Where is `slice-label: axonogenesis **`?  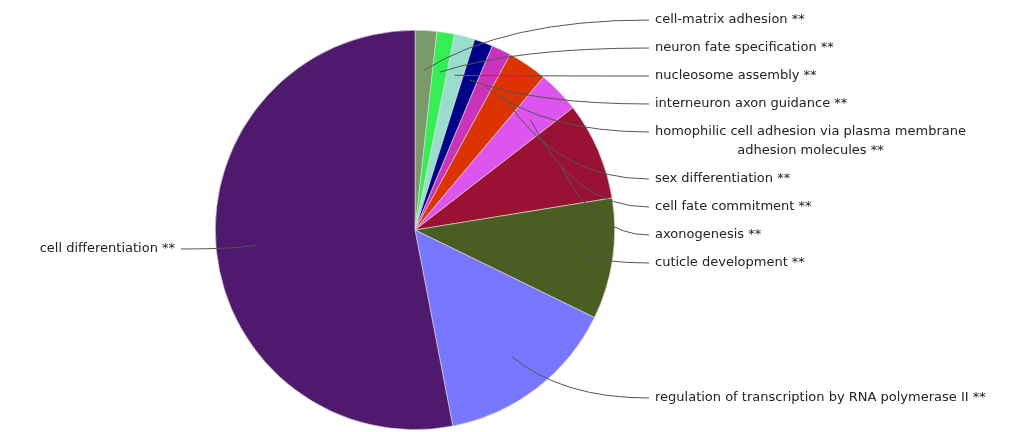
slice-label: axonogenesis ** is located at coordinates (708, 234).